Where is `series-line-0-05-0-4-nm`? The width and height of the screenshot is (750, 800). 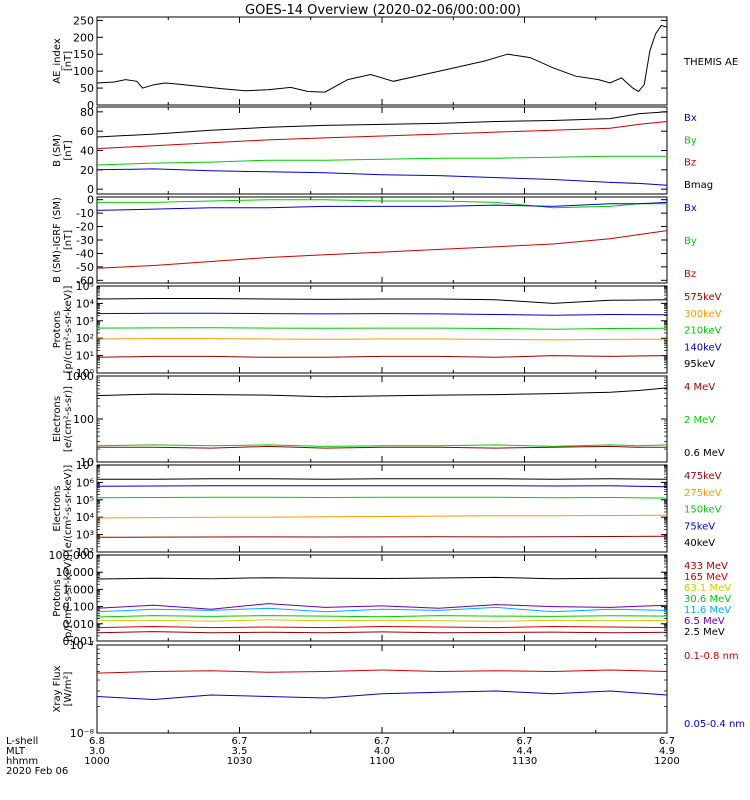 series-line-0-05-0-4-nm is located at coordinates (382, 695).